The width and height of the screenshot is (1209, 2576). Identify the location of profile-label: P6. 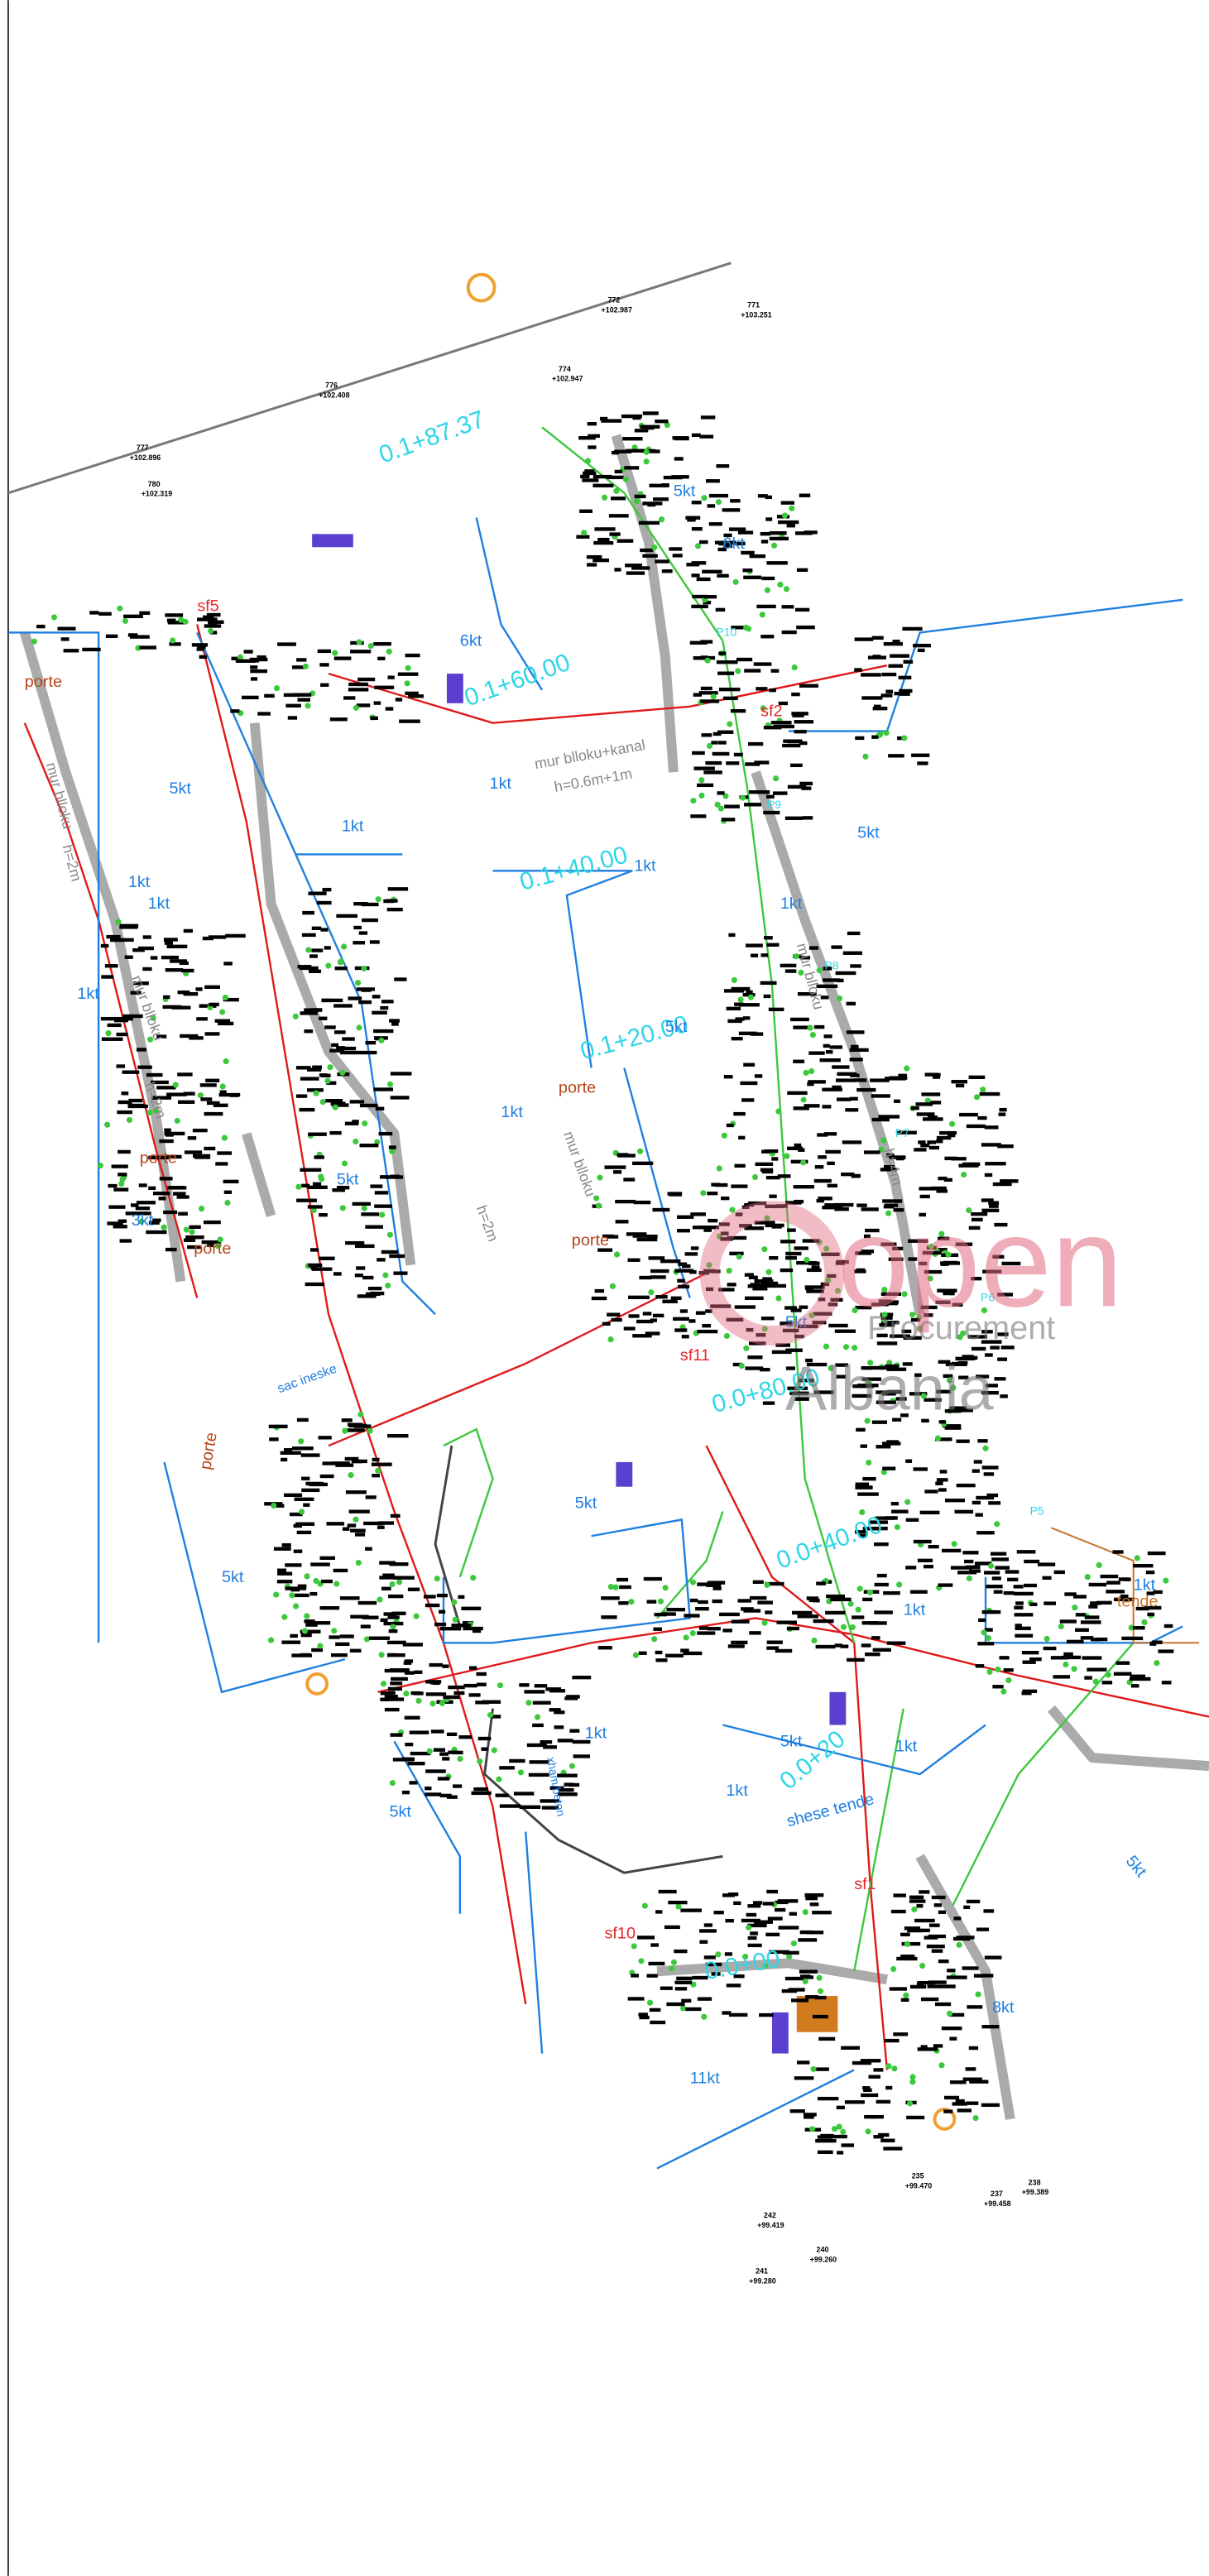
(988, 1297).